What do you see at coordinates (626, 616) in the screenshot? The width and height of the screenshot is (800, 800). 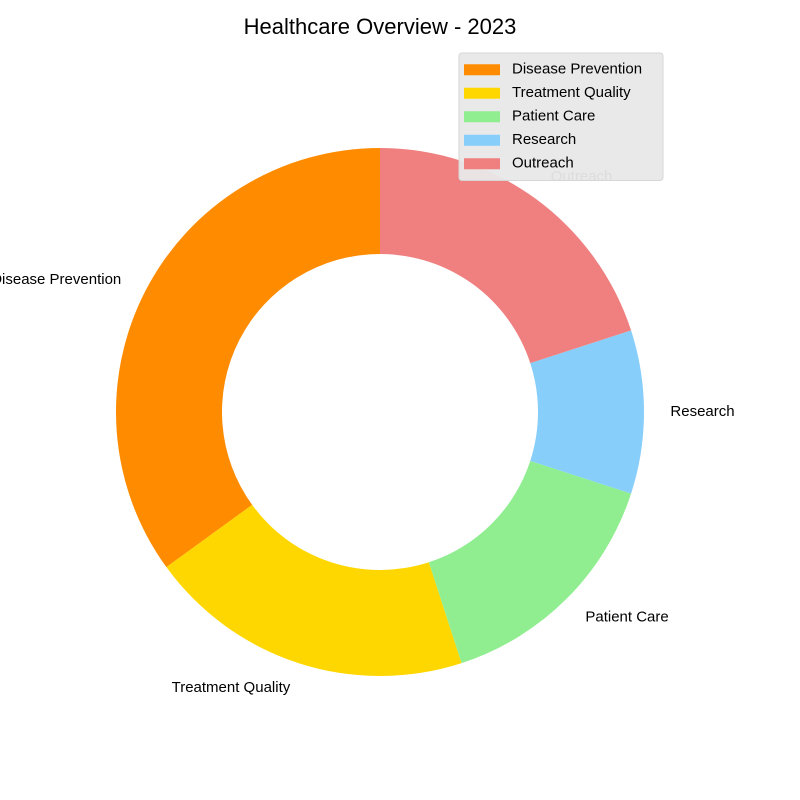 I see `slice-label-patient-care: Patient Care` at bounding box center [626, 616].